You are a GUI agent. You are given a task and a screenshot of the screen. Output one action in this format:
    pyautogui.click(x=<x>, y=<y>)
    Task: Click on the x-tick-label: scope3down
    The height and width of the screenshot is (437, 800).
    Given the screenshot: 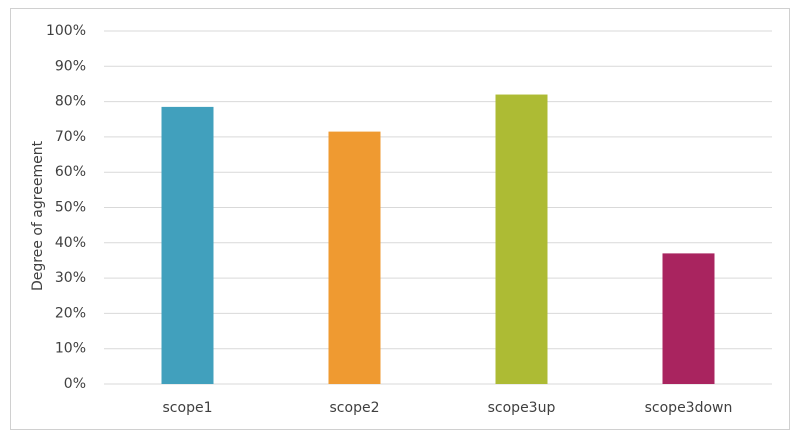 What is the action you would take?
    pyautogui.click(x=689, y=408)
    